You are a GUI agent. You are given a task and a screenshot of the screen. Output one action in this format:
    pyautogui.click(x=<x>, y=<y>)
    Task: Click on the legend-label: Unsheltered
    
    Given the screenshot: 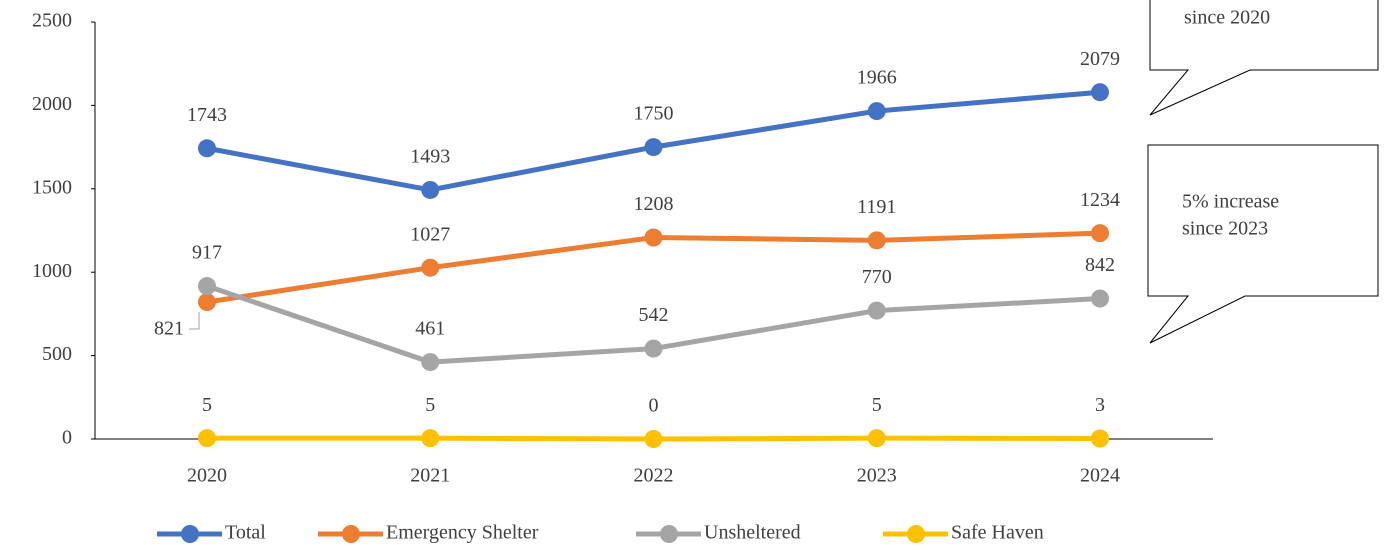 What is the action you would take?
    pyautogui.click(x=752, y=533)
    